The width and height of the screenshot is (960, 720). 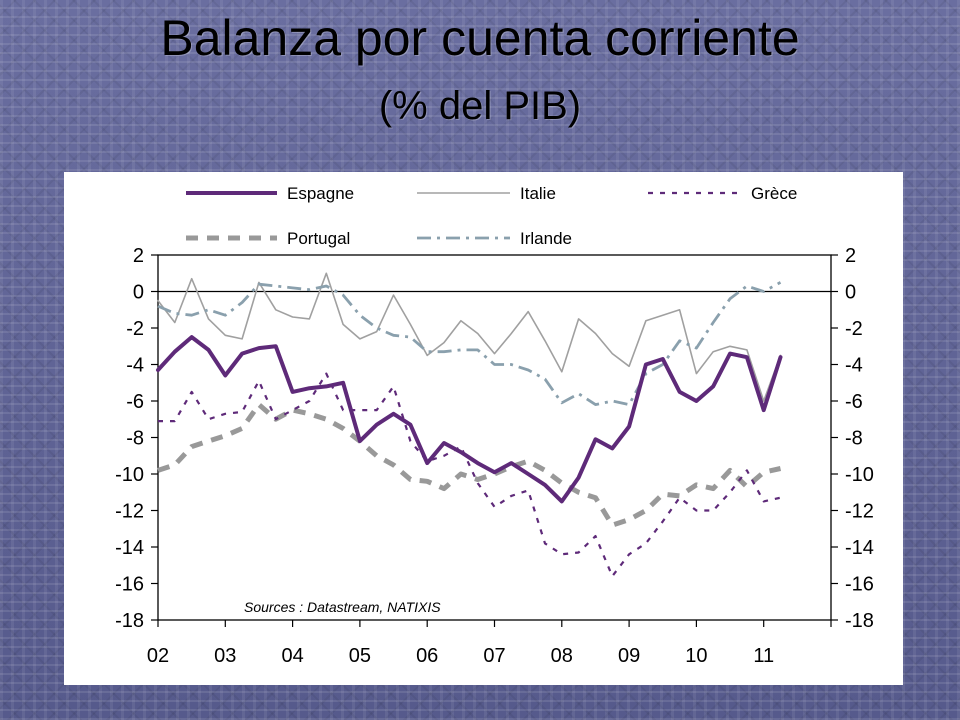 I want to click on y-tick-label-right: -6, so click(x=854, y=402).